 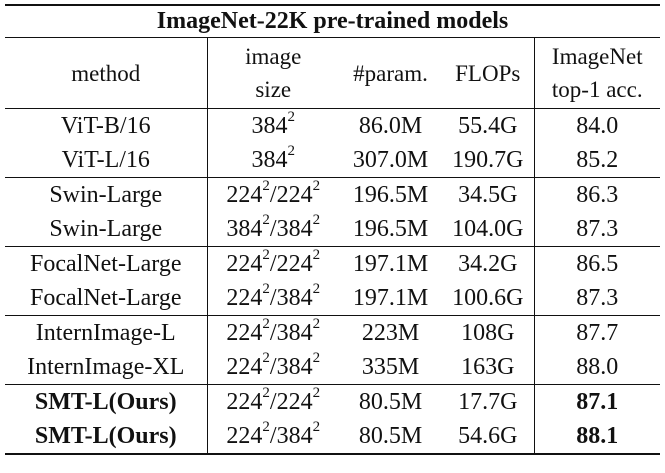 I want to click on cell-accuracy: 85.2, so click(x=597, y=160).